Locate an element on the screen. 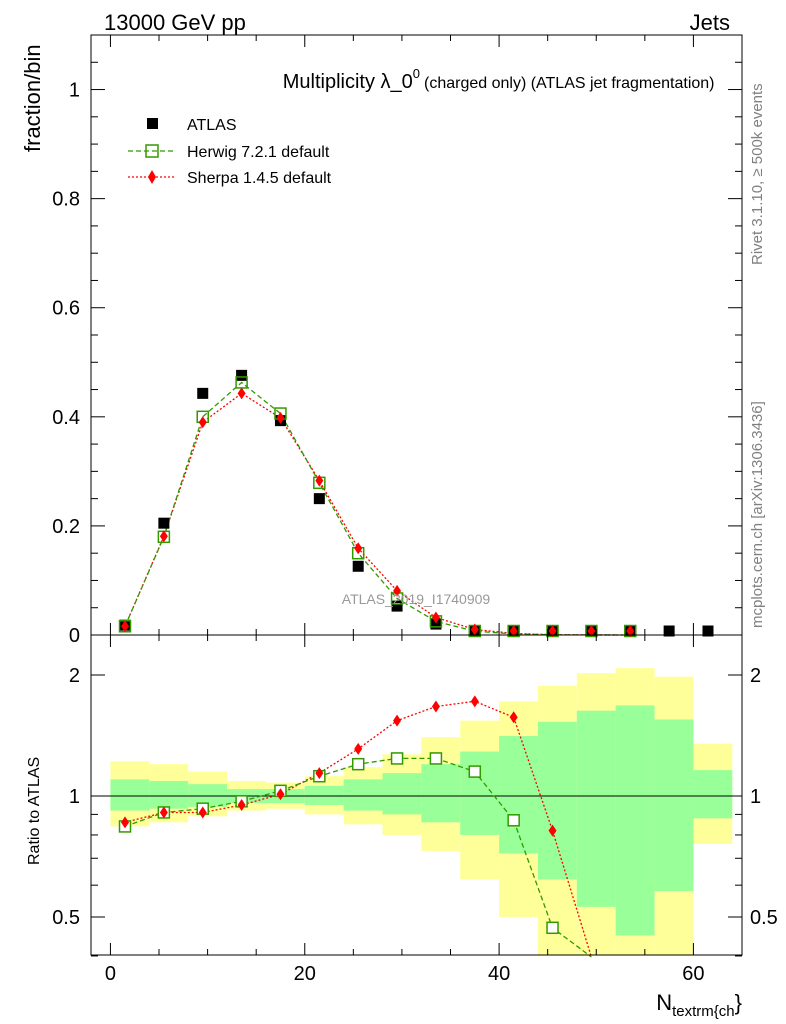  legend-herwig-label: Herwig 7.2.1 default is located at coordinates (258, 152).